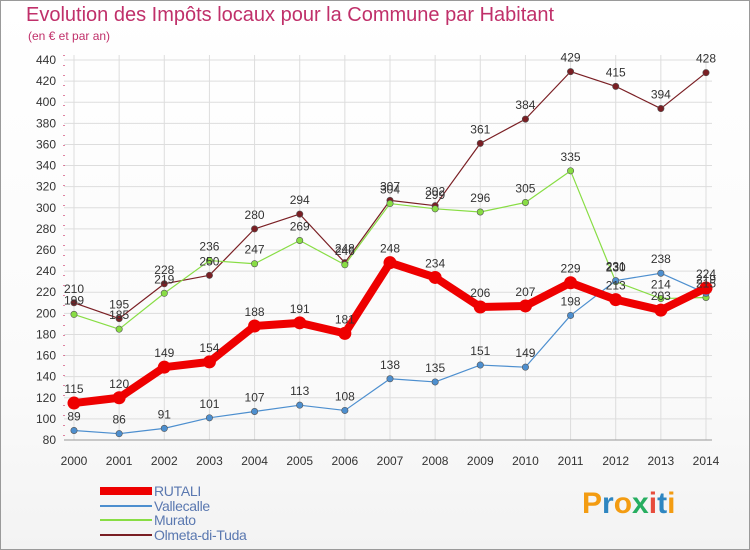 The height and width of the screenshot is (550, 750). I want to click on data-label: 361, so click(480, 129).